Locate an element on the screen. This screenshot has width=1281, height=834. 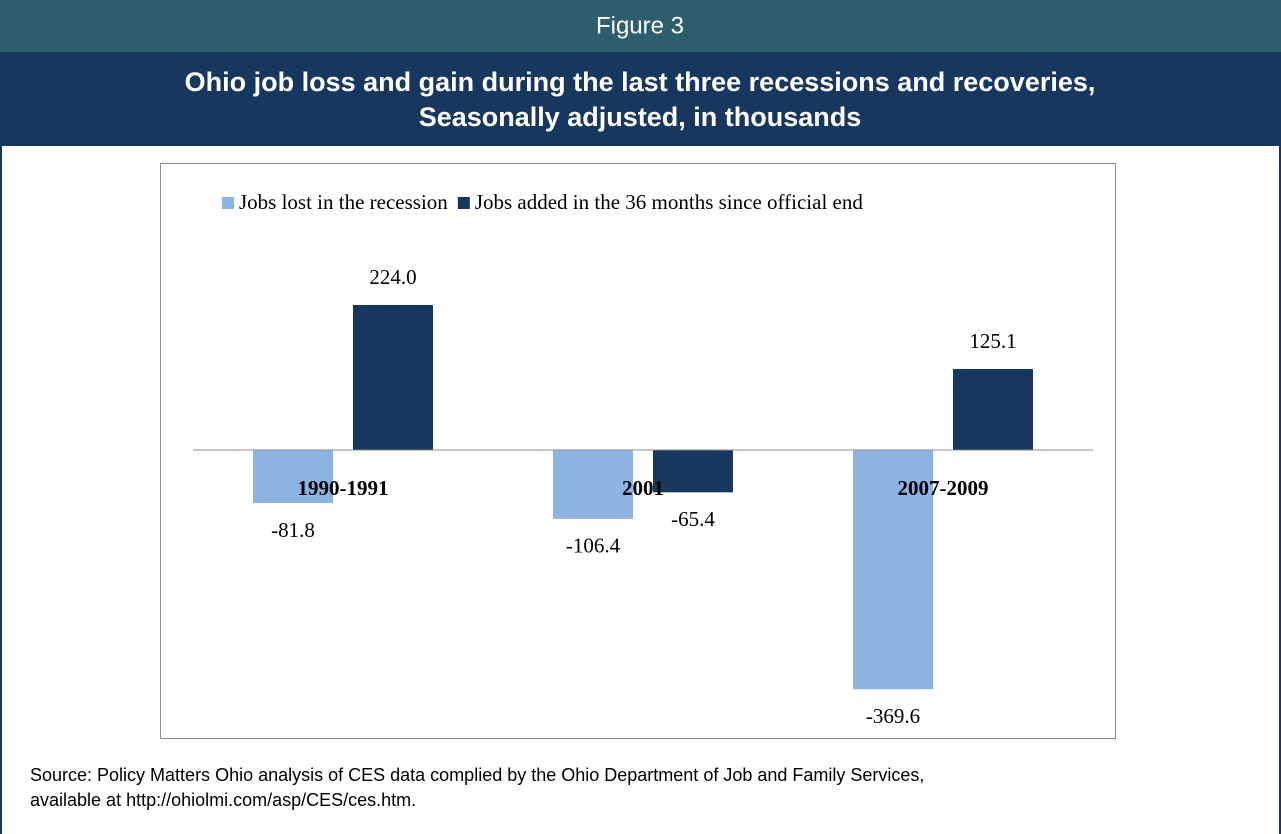
value-label: -106.4 is located at coordinates (593, 546).